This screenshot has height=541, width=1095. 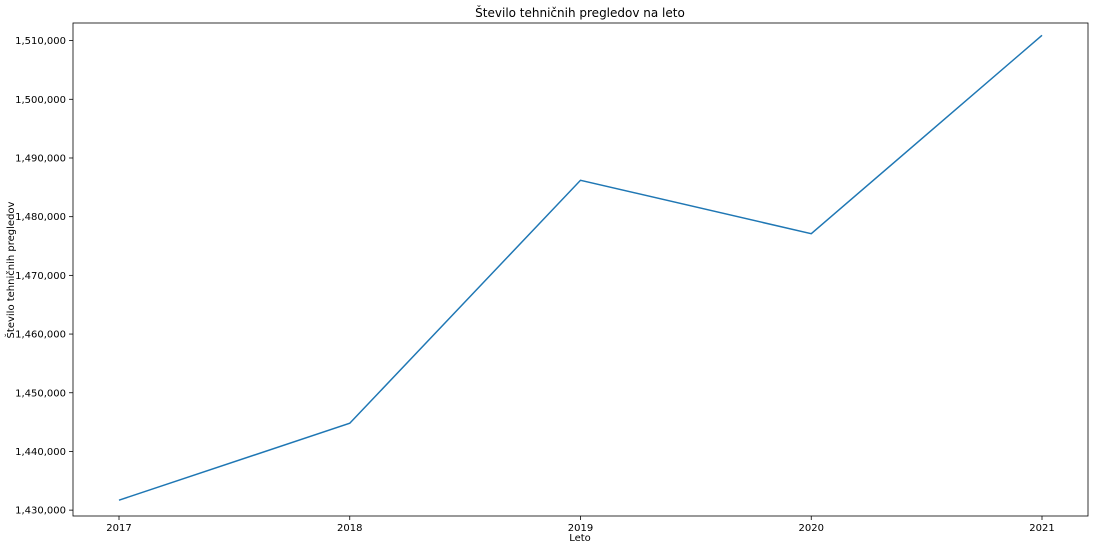 I want to click on x-tick-label: 2019, so click(x=580, y=528).